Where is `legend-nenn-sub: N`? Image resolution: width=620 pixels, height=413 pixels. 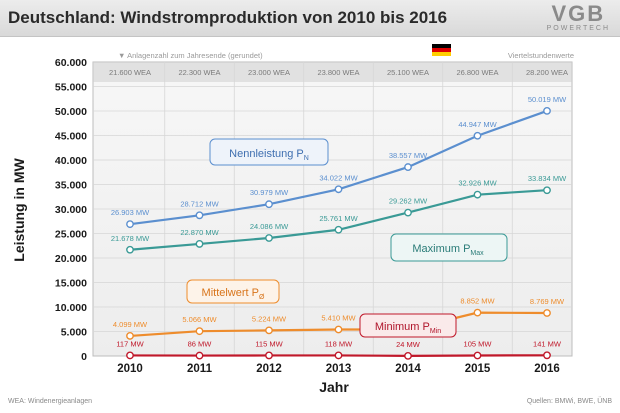 legend-nenn-sub: N is located at coordinates (306, 158).